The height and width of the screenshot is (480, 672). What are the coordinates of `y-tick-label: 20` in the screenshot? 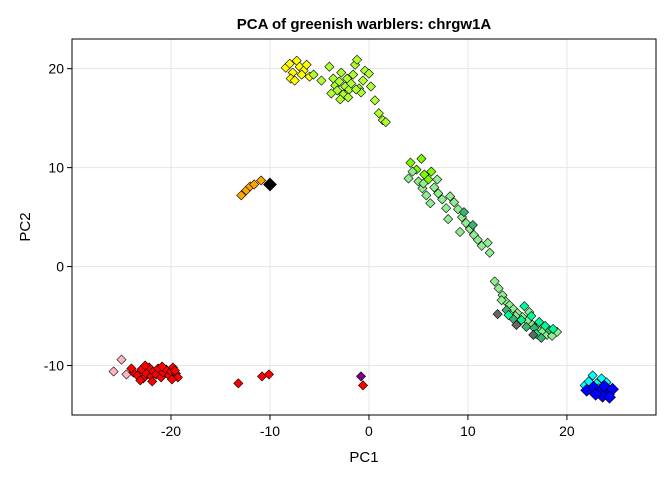 It's located at (56, 69).